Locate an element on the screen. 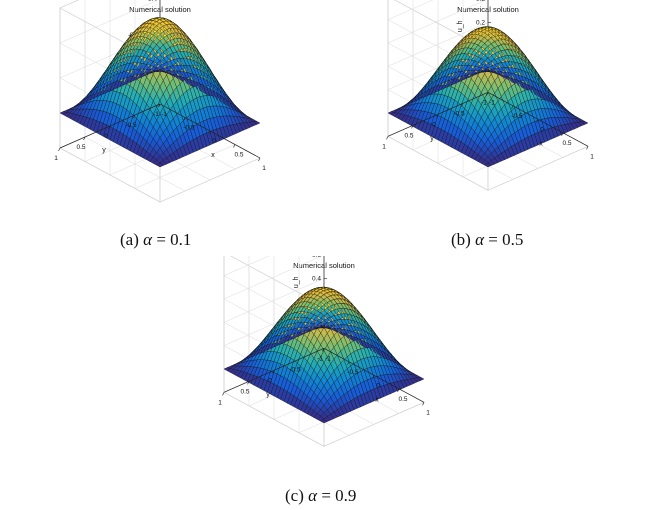  caption-c-symbol: α is located at coordinates (313, 495).